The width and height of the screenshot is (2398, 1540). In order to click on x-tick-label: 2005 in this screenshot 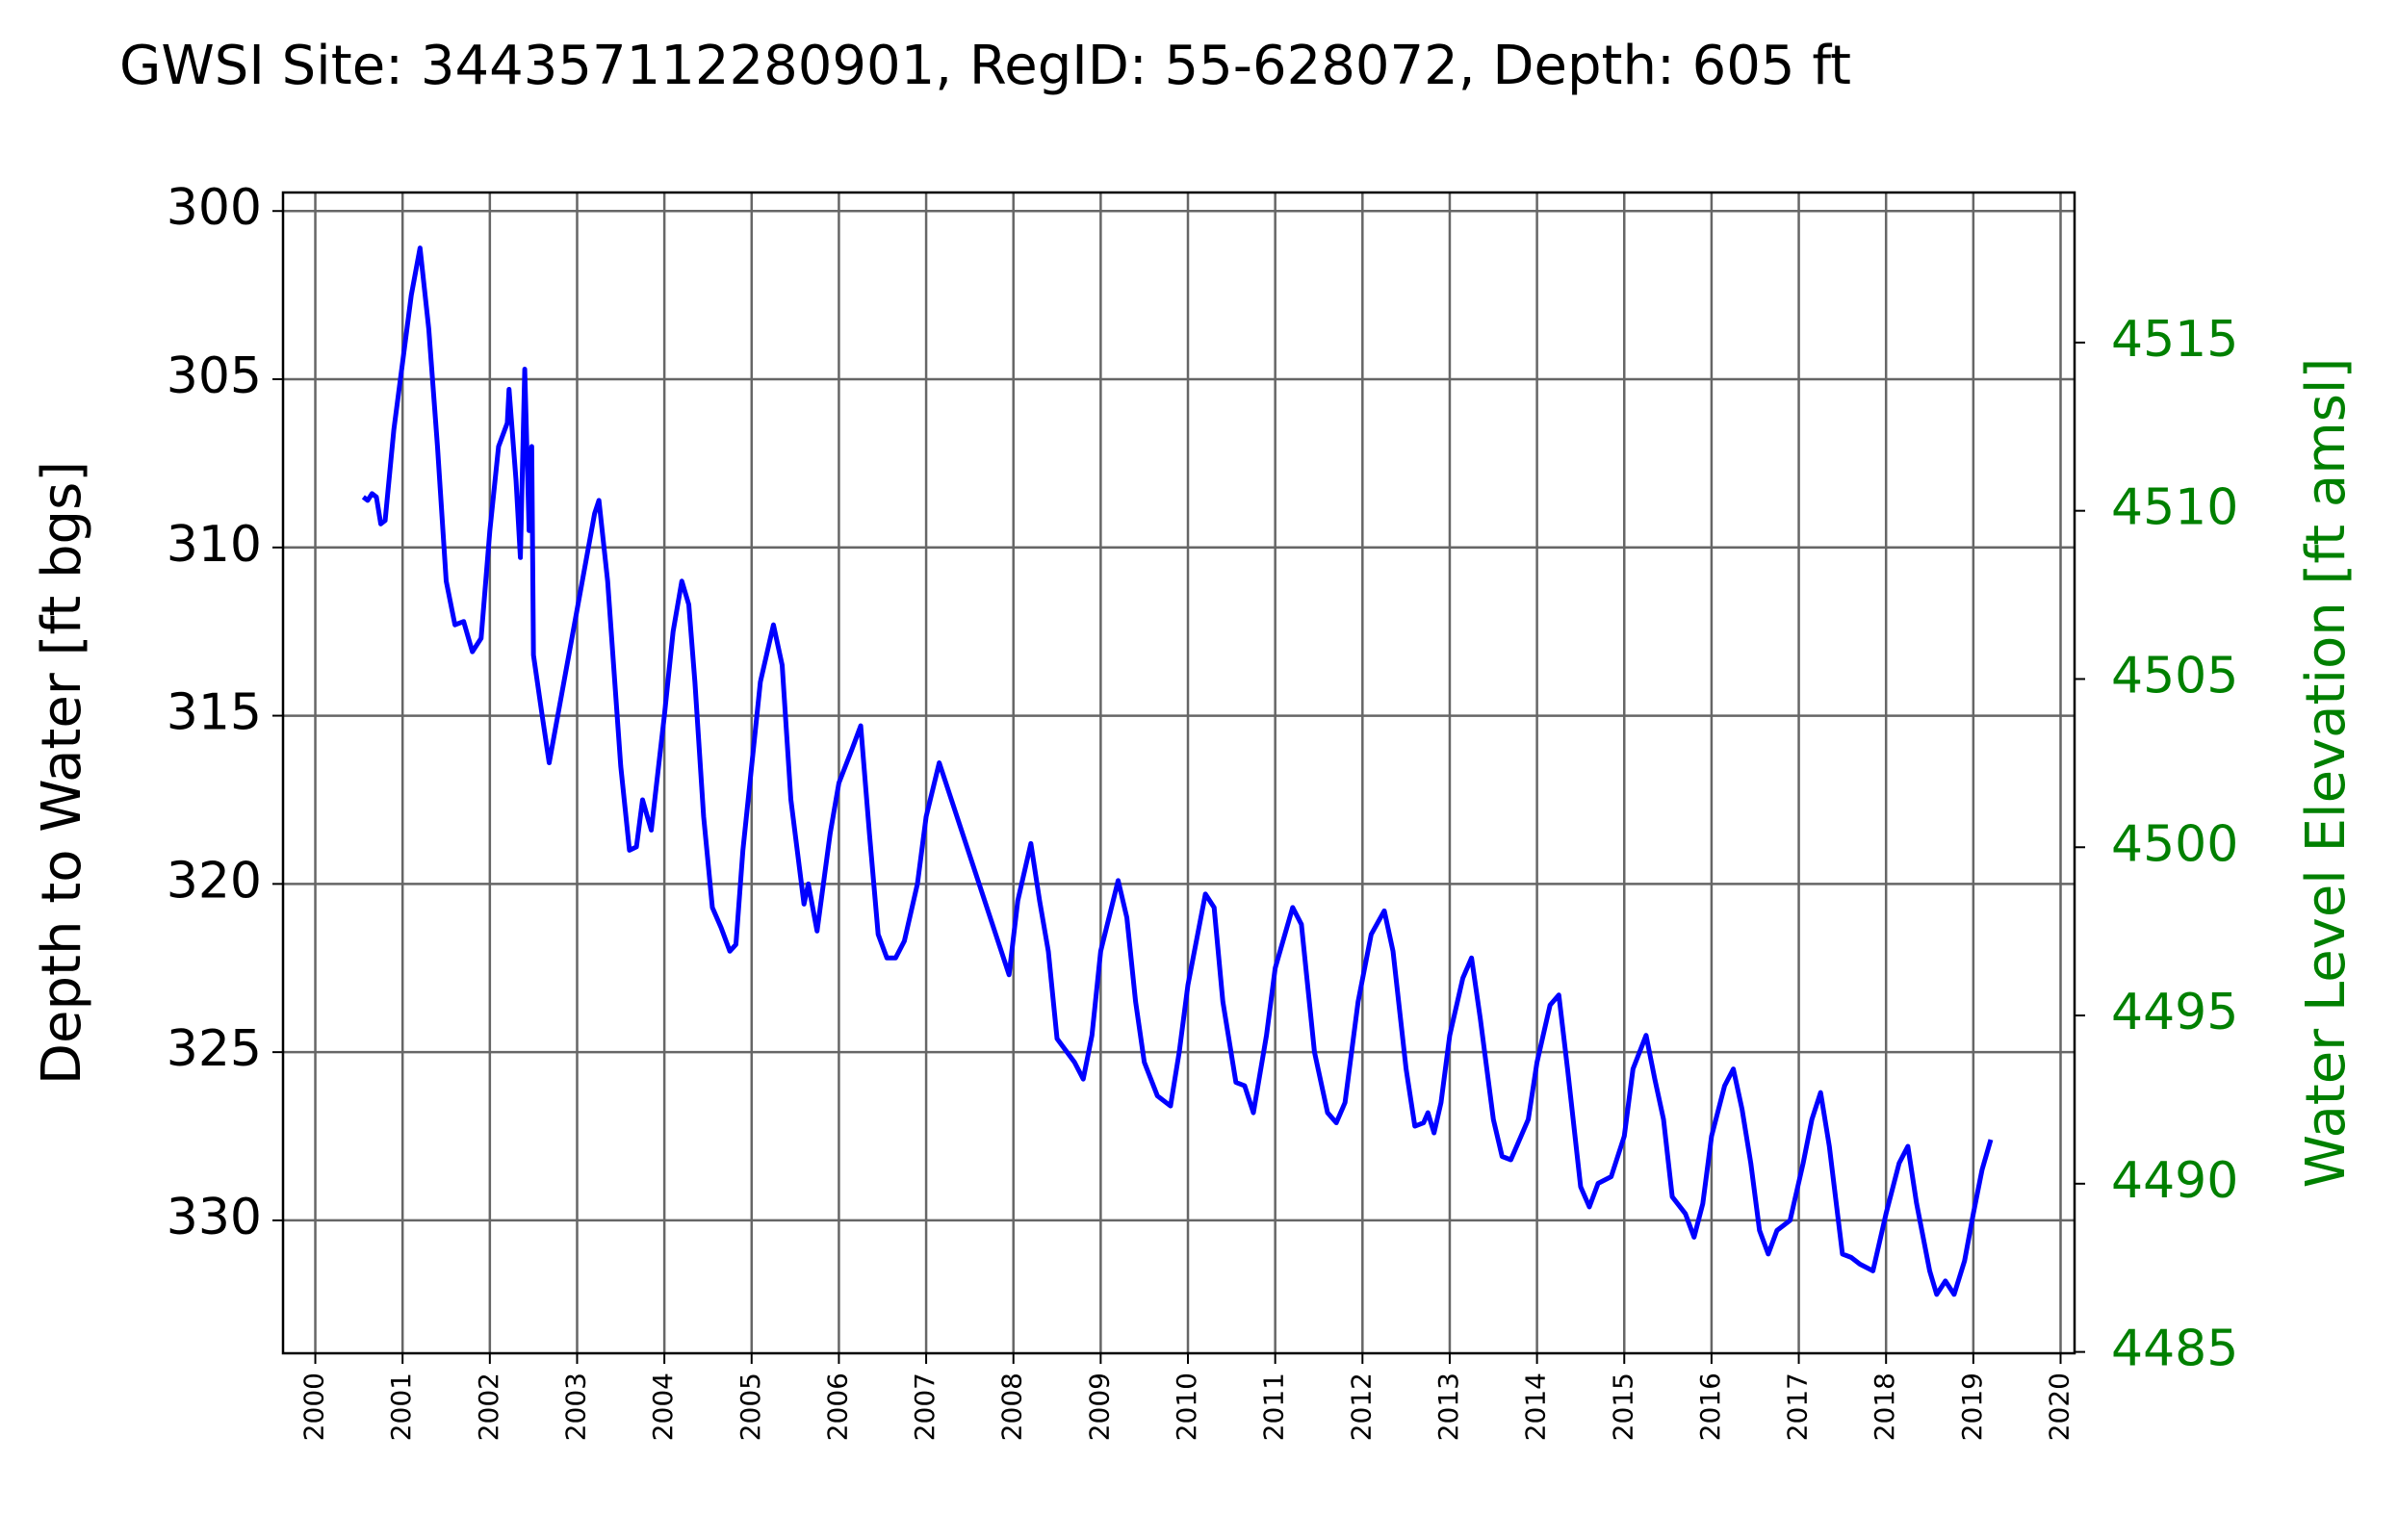, I will do `click(750, 1407)`.